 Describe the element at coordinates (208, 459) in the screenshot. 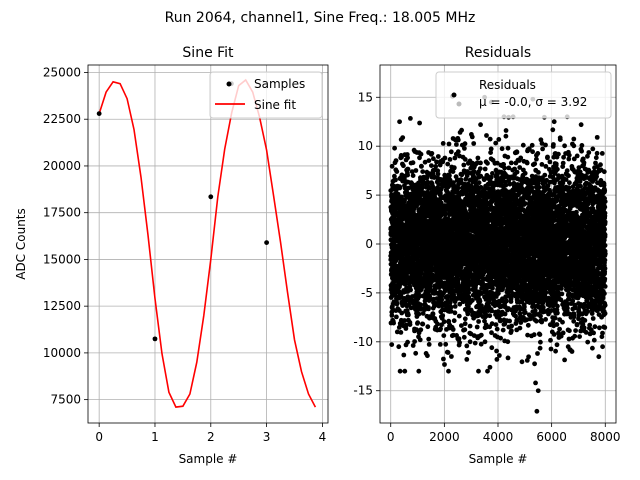

I see `x-axis-label: Sample #` at that location.